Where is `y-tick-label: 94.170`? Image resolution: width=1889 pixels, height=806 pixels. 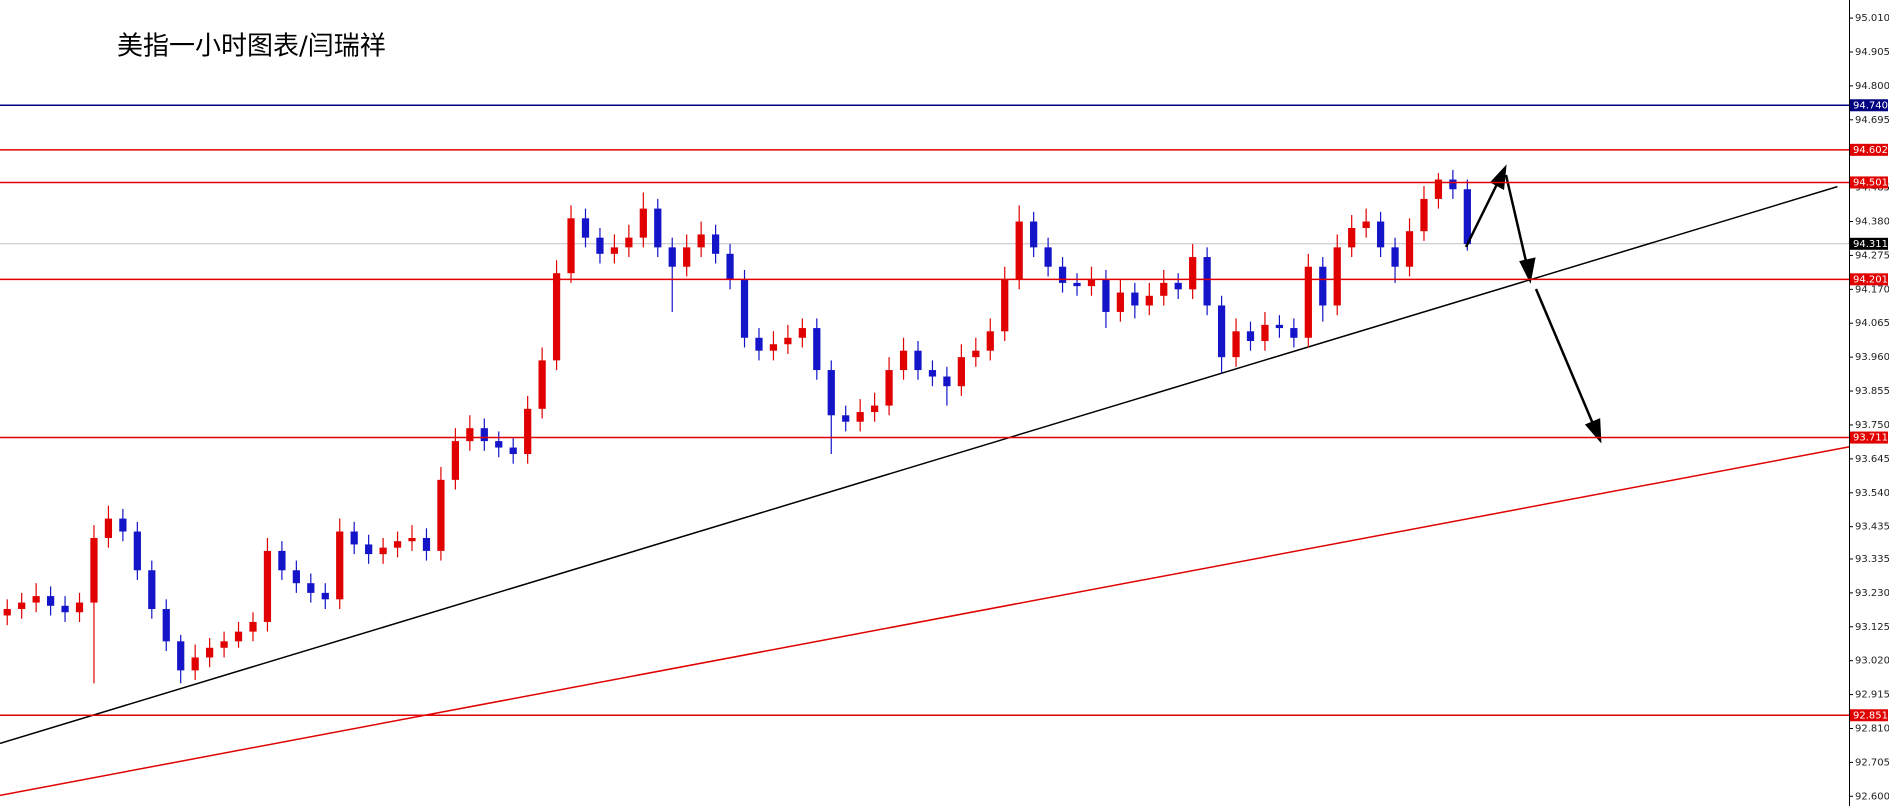 y-tick-label: 94.170 is located at coordinates (1872, 289).